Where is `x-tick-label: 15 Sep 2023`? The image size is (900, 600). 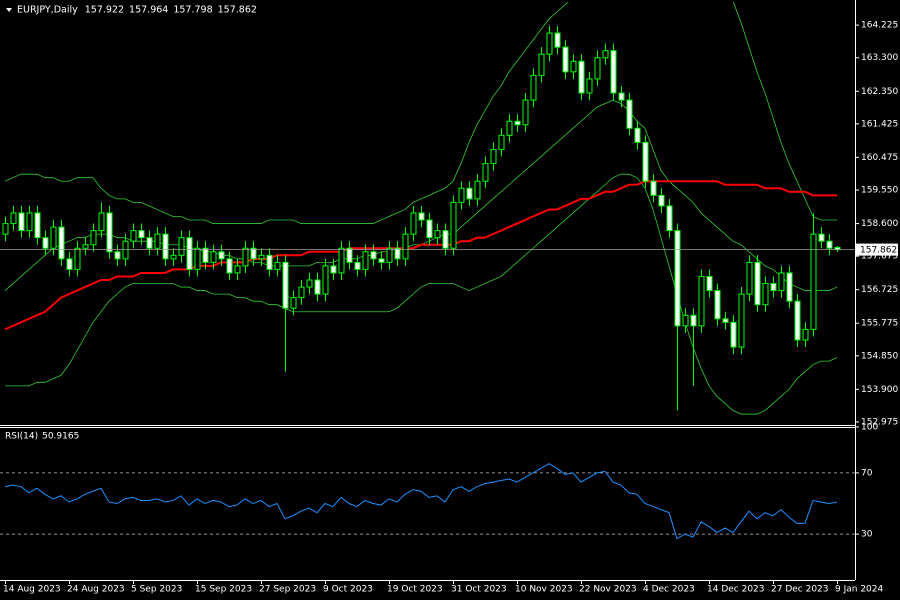 x-tick-label: 15 Sep 2023 is located at coordinates (223, 590).